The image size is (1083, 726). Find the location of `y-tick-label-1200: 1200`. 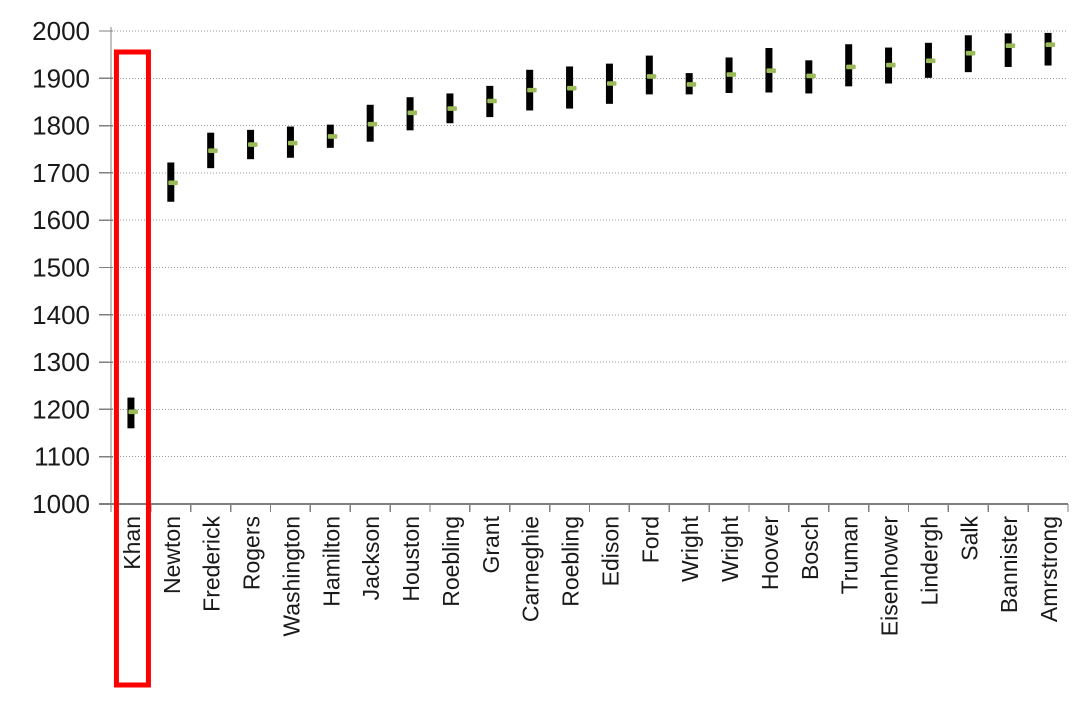

y-tick-label-1200: 1200 is located at coordinates (61, 409).